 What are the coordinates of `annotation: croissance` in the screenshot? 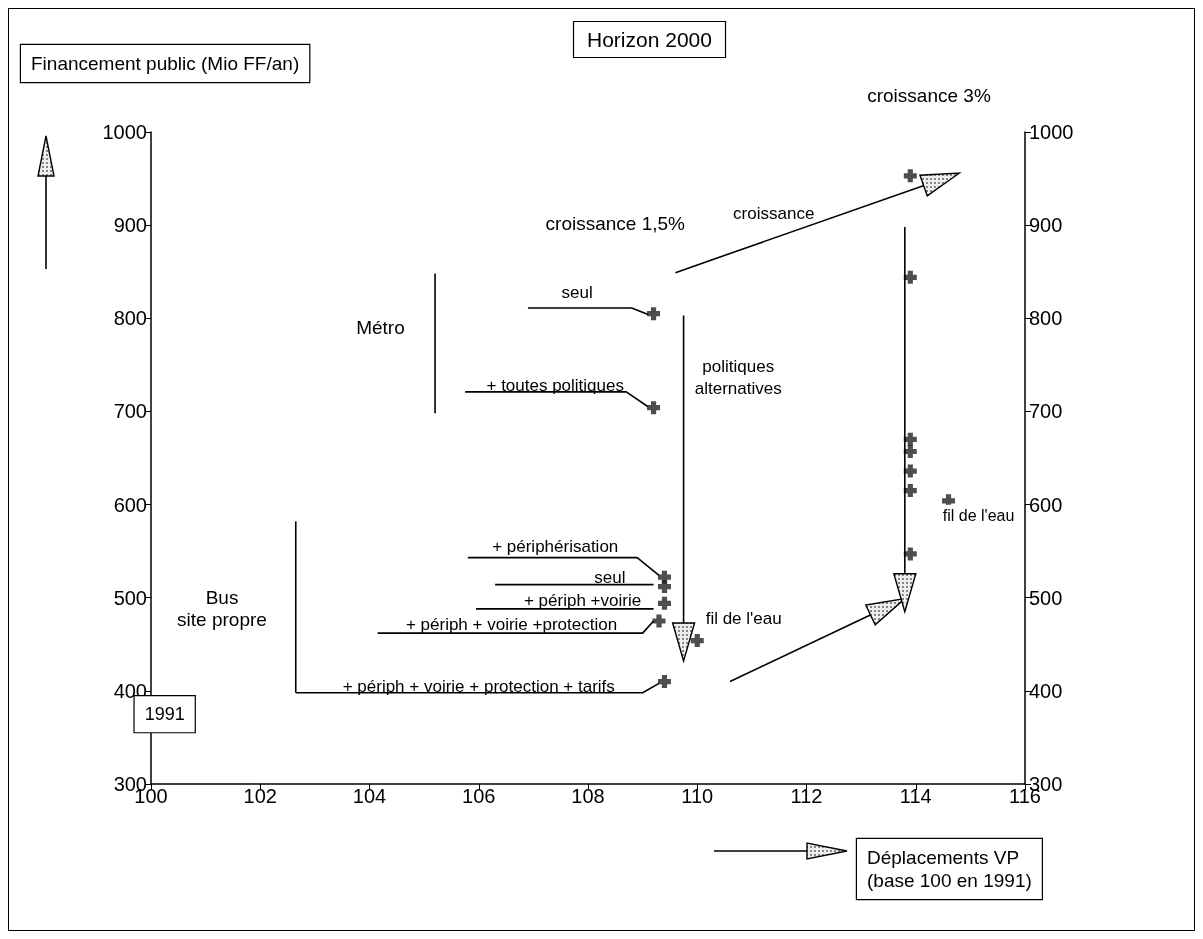 It's located at (774, 214).